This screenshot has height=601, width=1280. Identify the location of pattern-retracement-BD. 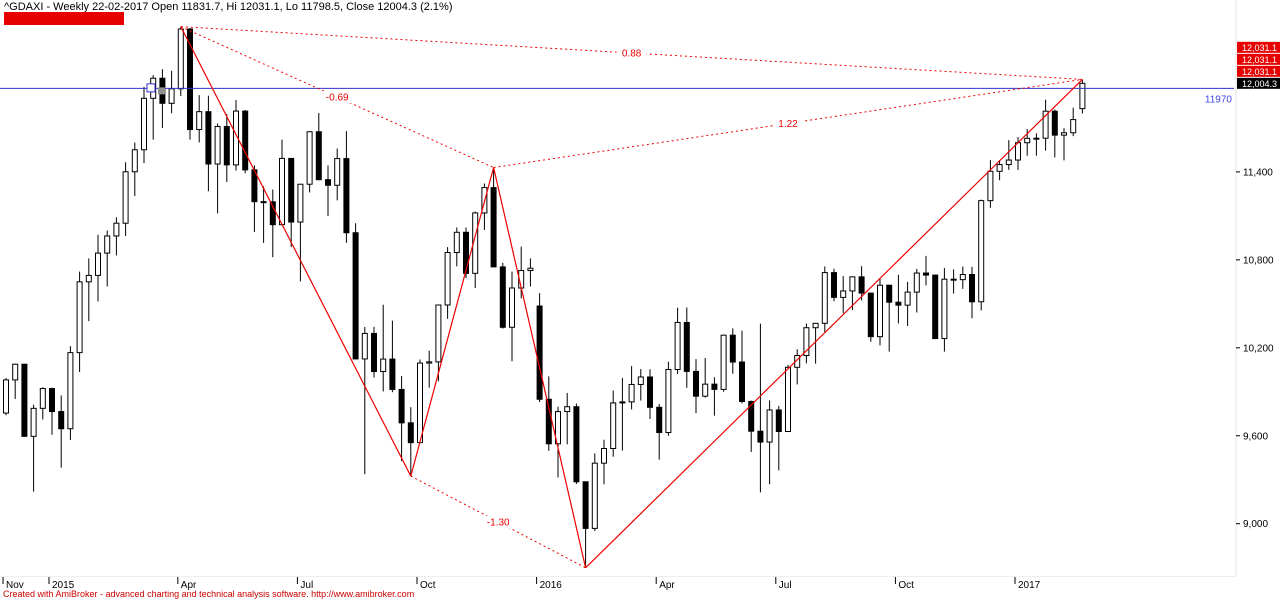
(788, 123).